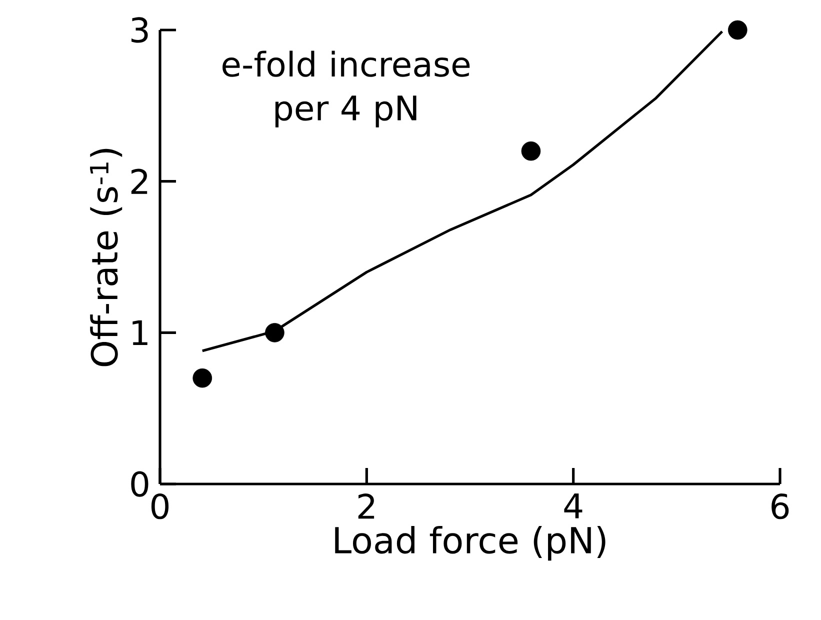 This screenshot has width=821, height=620. Describe the element at coordinates (140, 333) in the screenshot. I see `y-tick-label: 1` at that location.